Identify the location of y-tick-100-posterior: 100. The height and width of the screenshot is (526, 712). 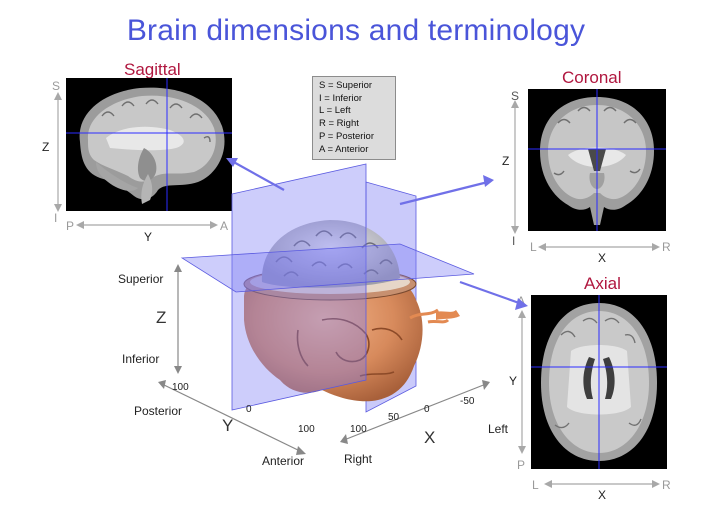
(180, 387).